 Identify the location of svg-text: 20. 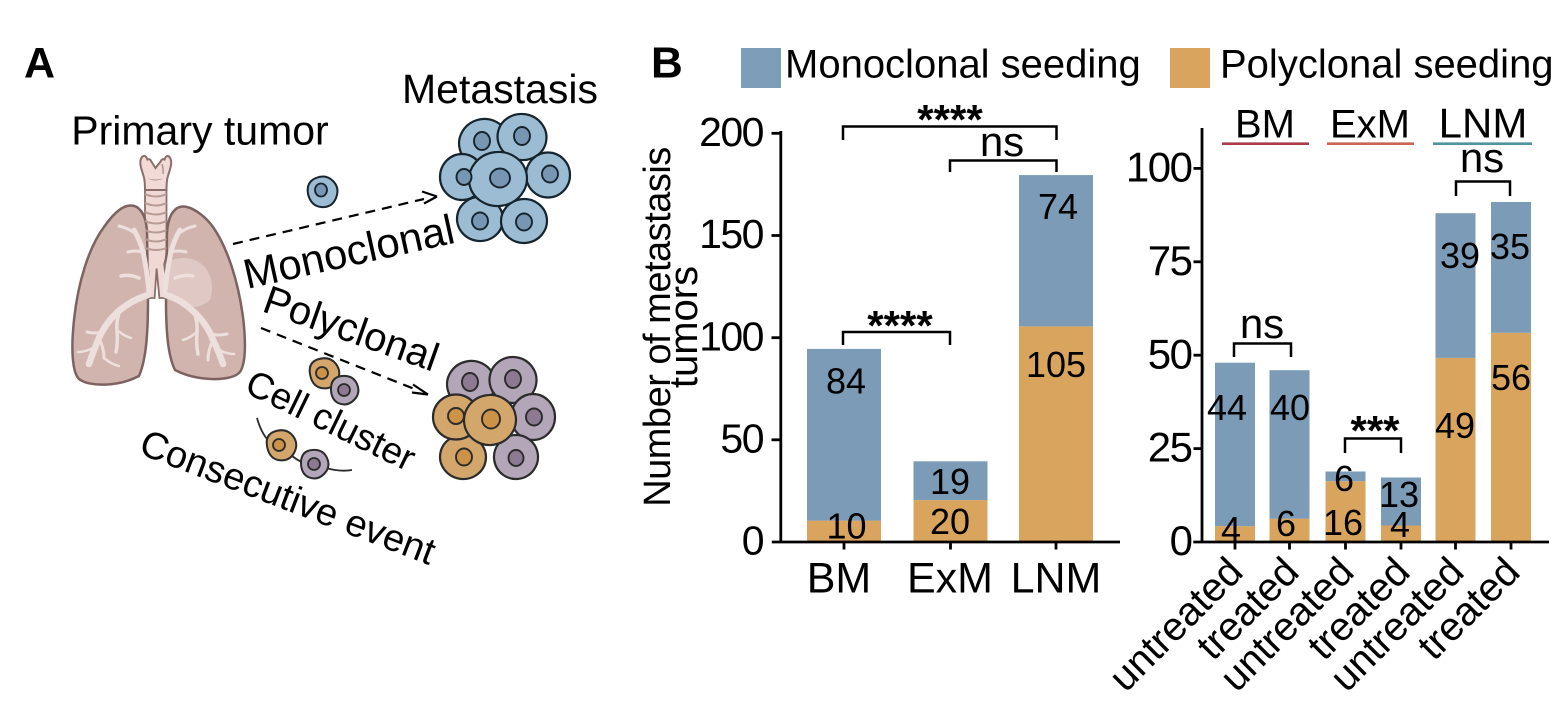
(950, 521).